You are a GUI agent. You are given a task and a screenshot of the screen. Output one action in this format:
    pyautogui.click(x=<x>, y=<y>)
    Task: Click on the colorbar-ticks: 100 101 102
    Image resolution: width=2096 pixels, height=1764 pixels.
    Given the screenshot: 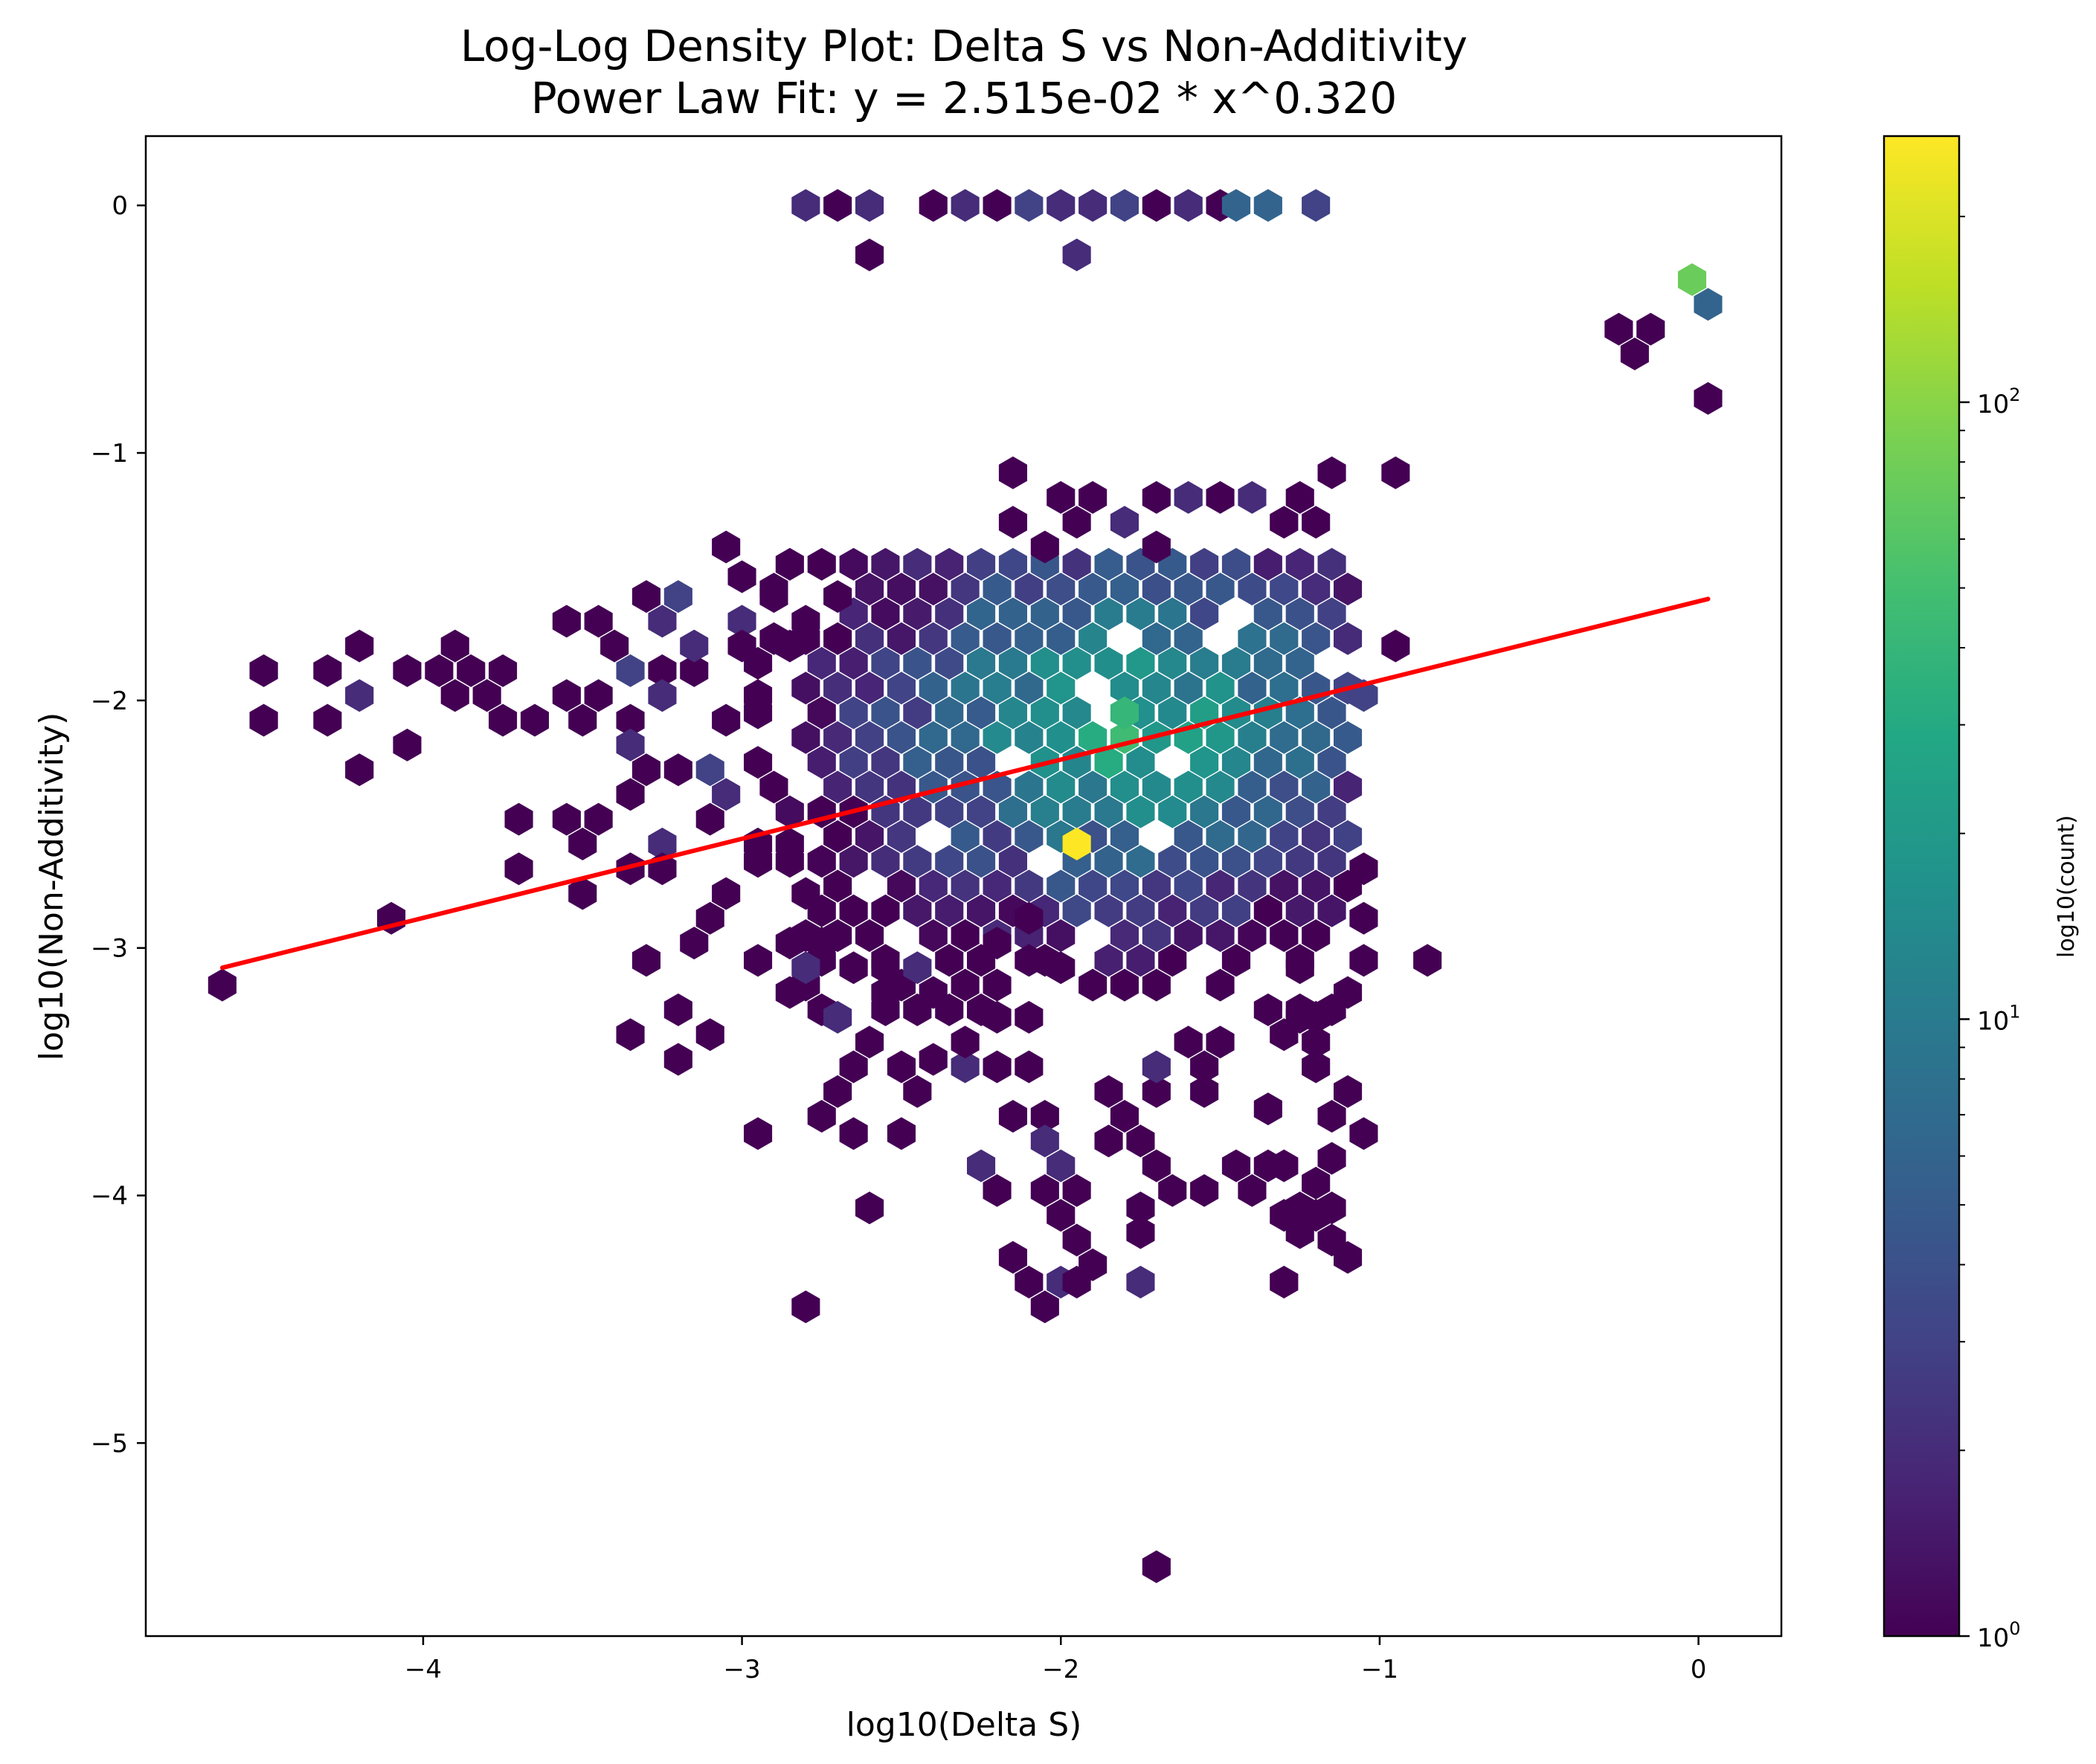 What is the action you would take?
    pyautogui.click(x=1990, y=934)
    